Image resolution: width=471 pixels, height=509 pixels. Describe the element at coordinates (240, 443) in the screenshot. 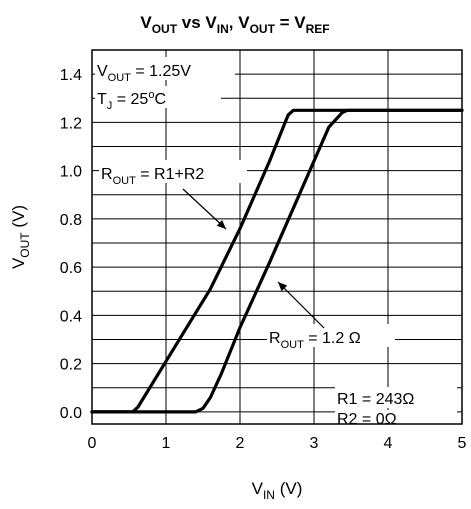

I see `x-tick-label: 2` at that location.